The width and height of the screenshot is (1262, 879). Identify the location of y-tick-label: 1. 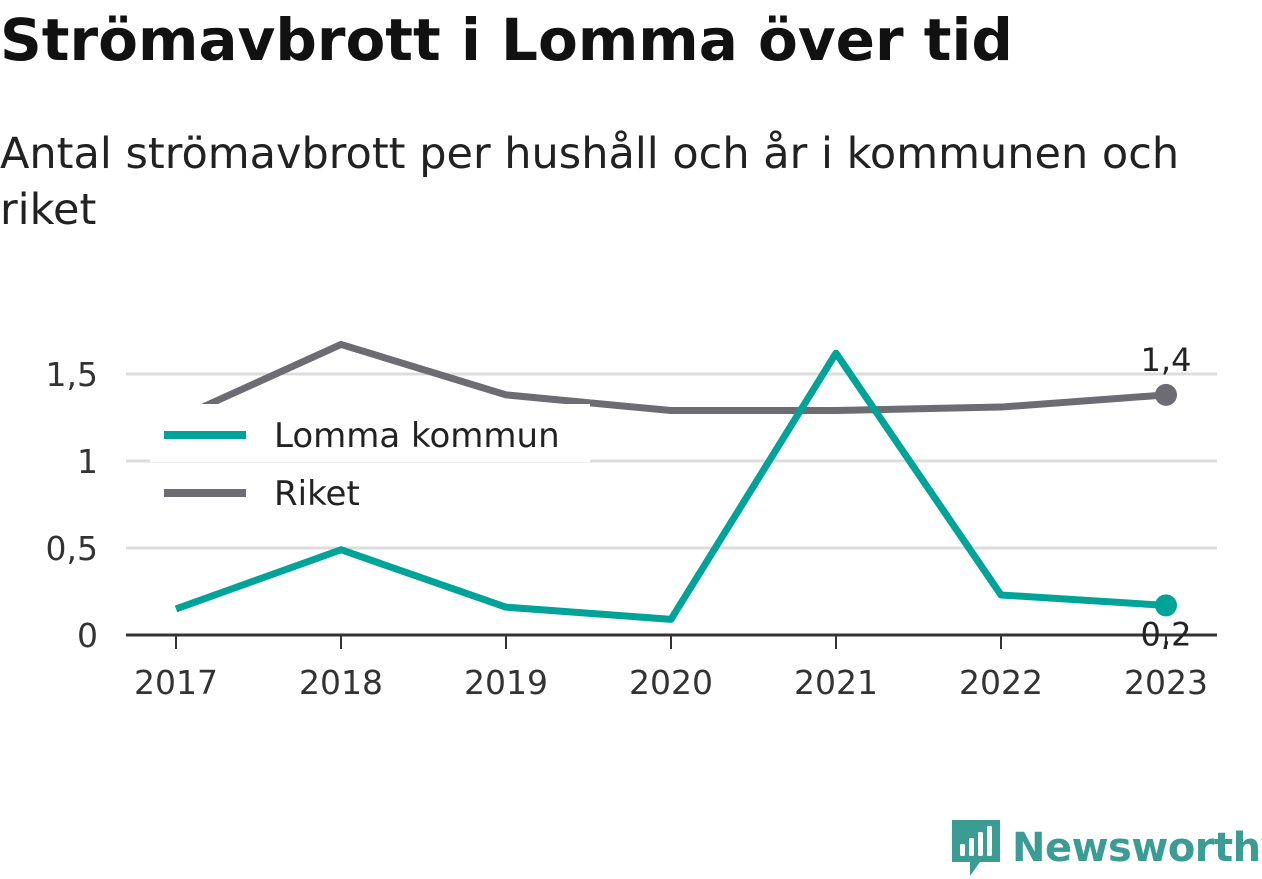
(87, 461).